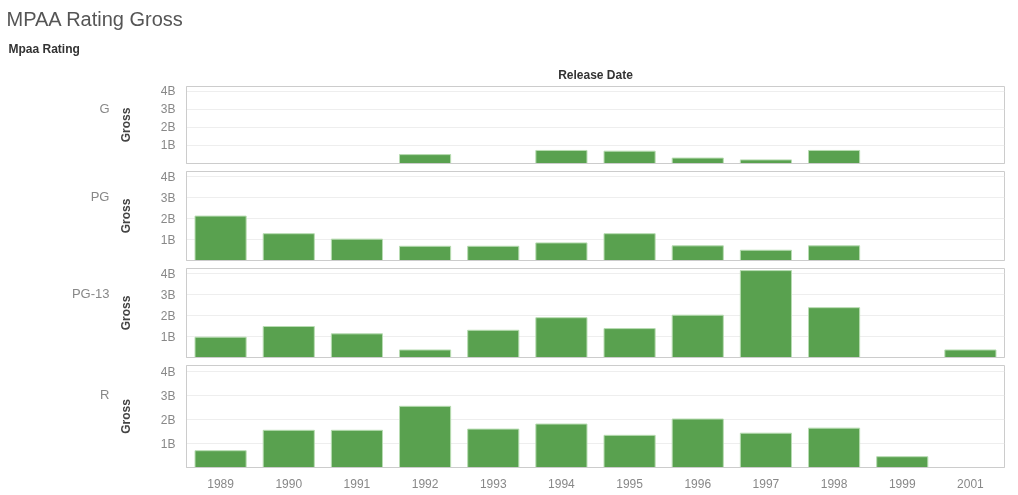 Image resolution: width=1018 pixels, height=495 pixels. What do you see at coordinates (766, 483) in the screenshot?
I see `x-tick-label: 1997` at bounding box center [766, 483].